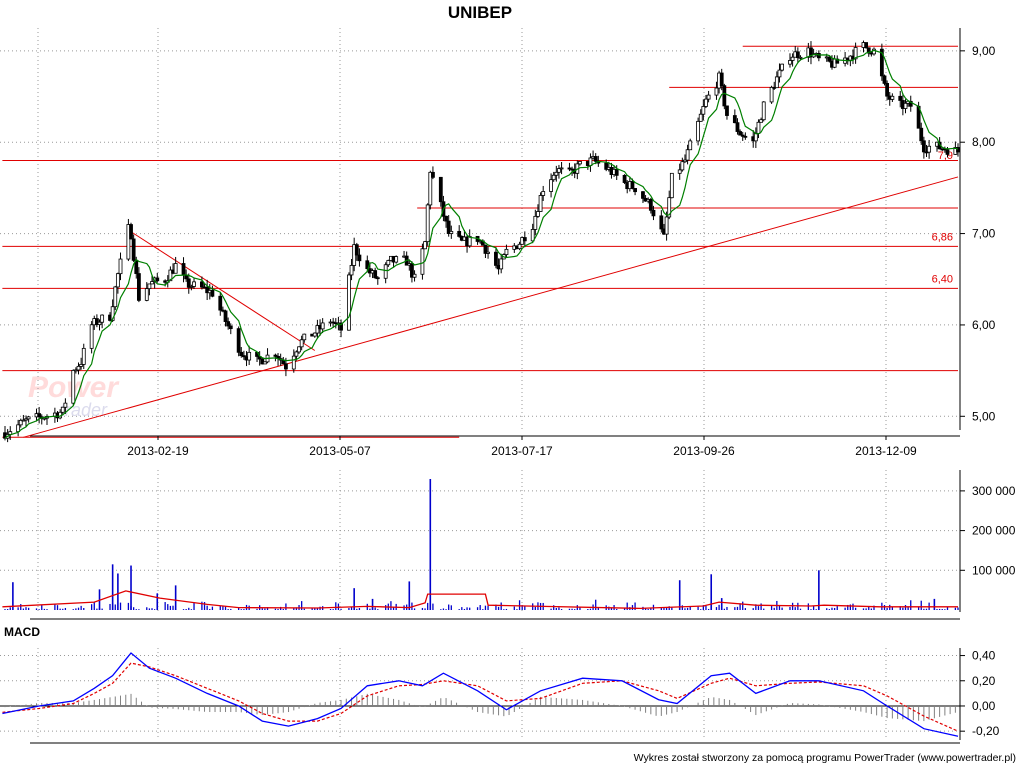 The height and width of the screenshot is (773, 1024). Describe the element at coordinates (984, 416) in the screenshot. I see `price-y-tick-label: 5,00` at that location.